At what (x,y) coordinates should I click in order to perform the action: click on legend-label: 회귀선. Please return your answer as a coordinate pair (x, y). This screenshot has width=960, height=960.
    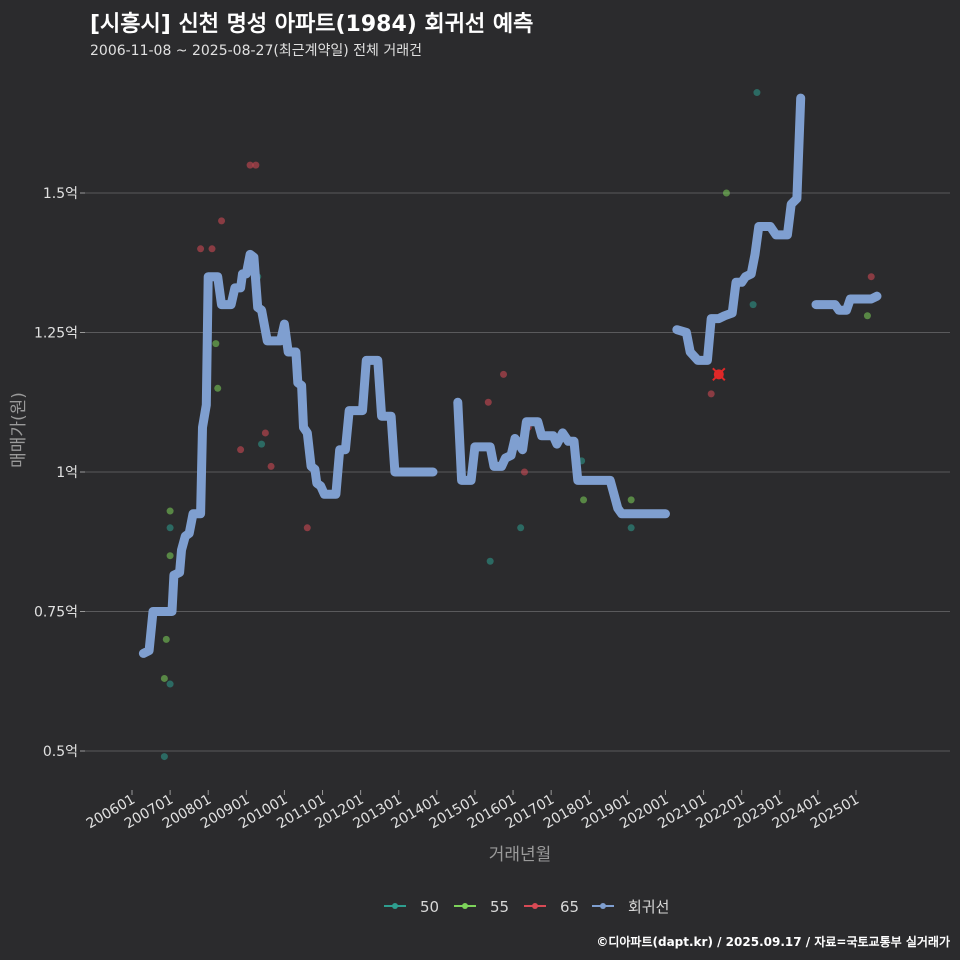
    Looking at the image, I should click on (648, 907).